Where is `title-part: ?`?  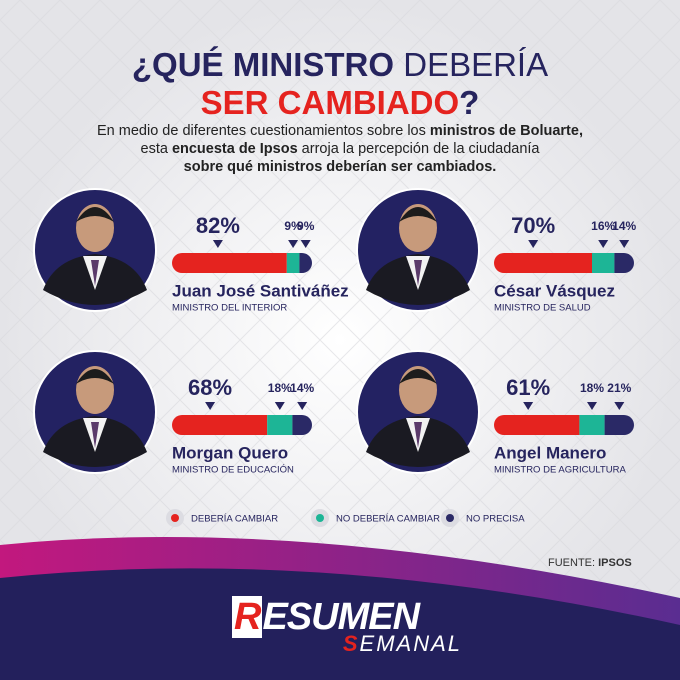
title-part: ? is located at coordinates (469, 102).